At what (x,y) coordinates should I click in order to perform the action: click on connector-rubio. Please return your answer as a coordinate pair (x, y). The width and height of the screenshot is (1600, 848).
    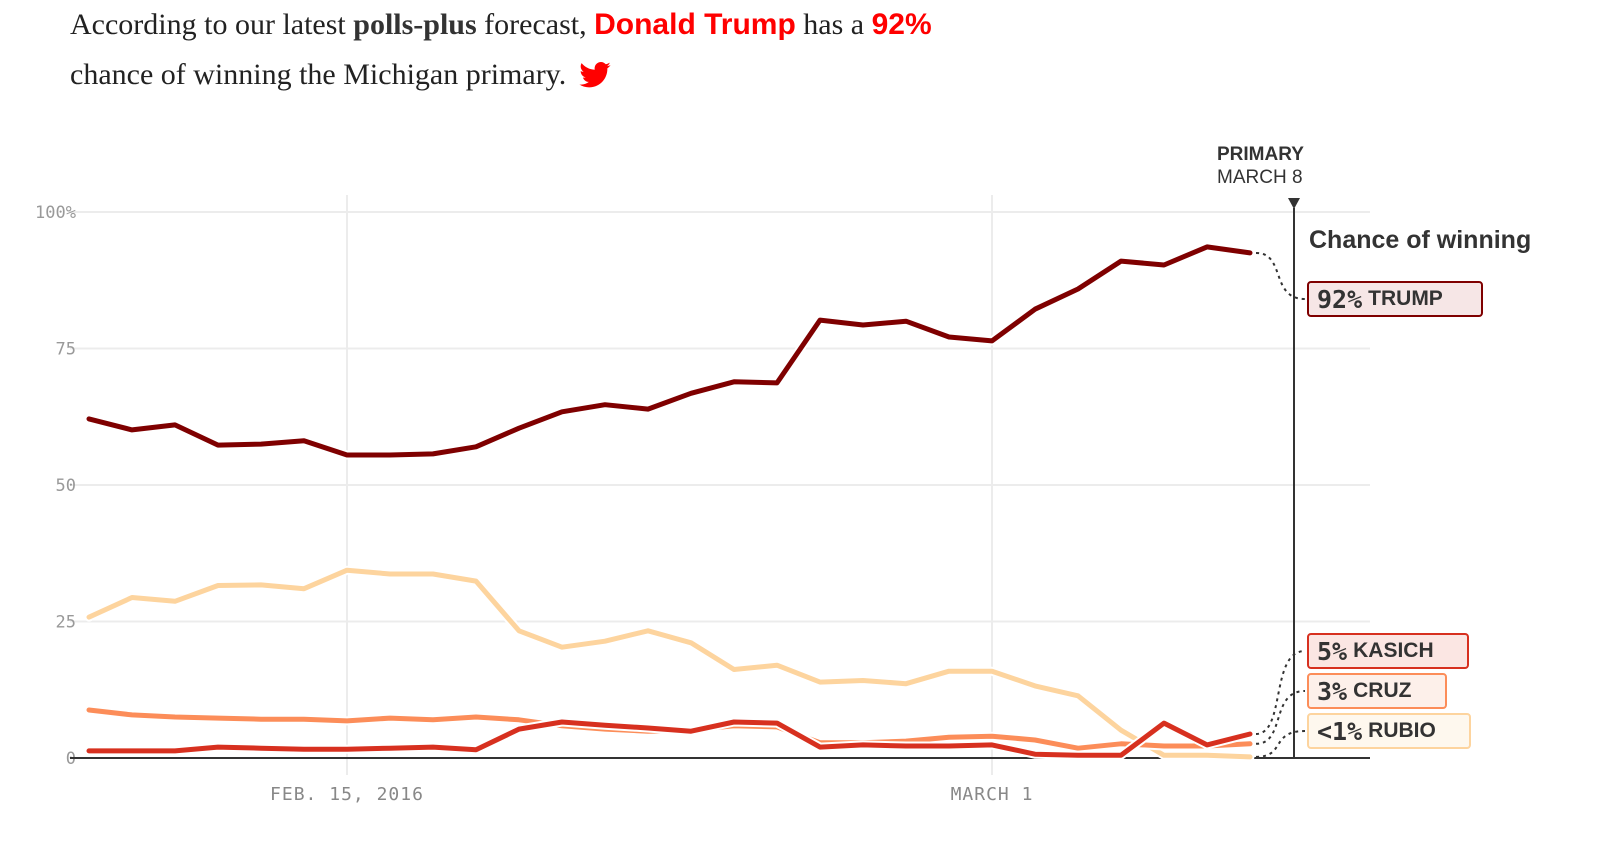
    Looking at the image, I should click on (1280, 744).